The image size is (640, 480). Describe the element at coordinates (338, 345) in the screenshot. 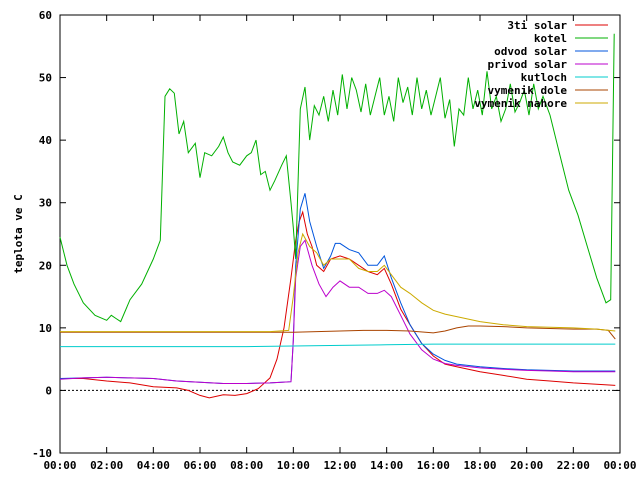

I see `series-line-kutloch` at that location.